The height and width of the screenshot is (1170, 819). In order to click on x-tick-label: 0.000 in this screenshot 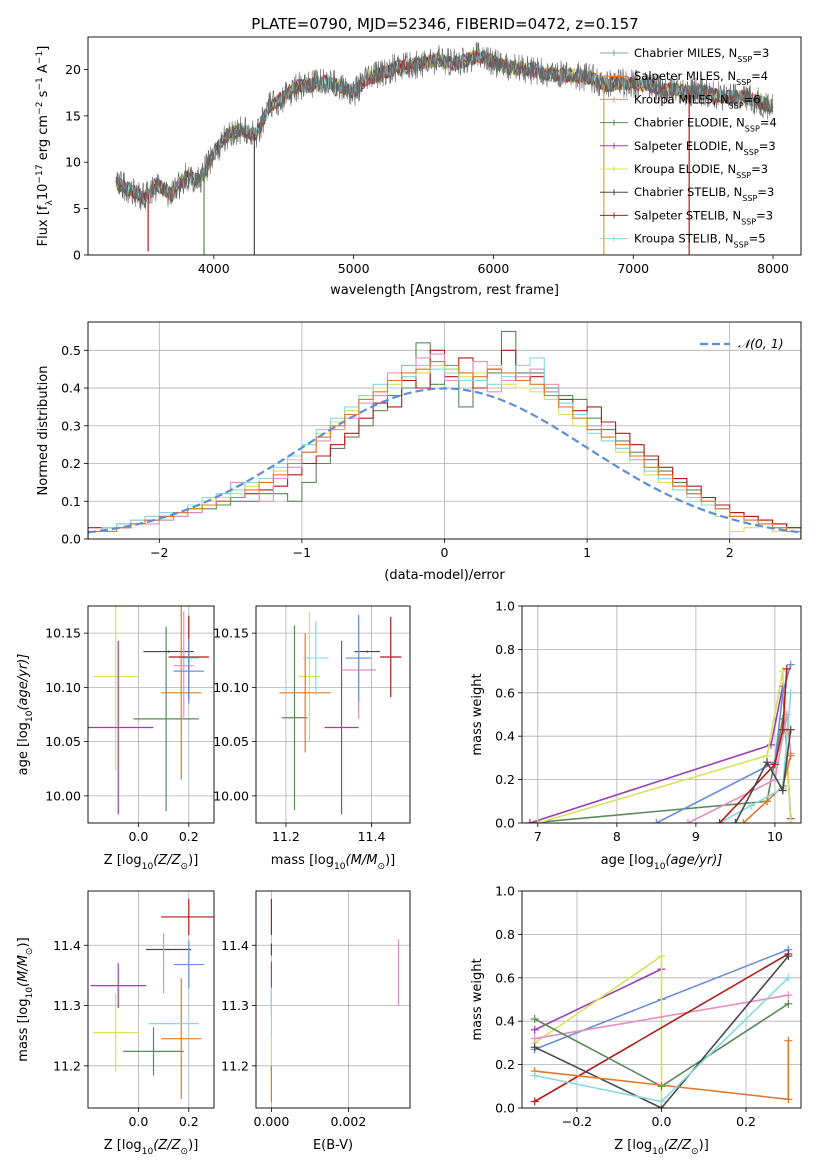, I will do `click(272, 1121)`.